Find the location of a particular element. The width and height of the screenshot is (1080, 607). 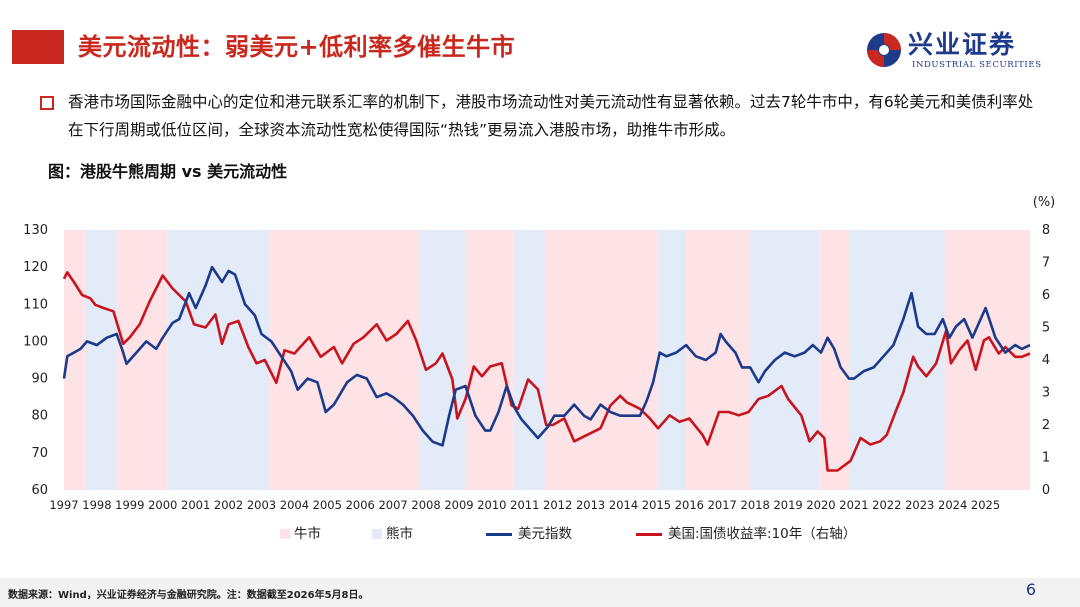

legend-dxy-label: 美元指数 is located at coordinates (545, 534).